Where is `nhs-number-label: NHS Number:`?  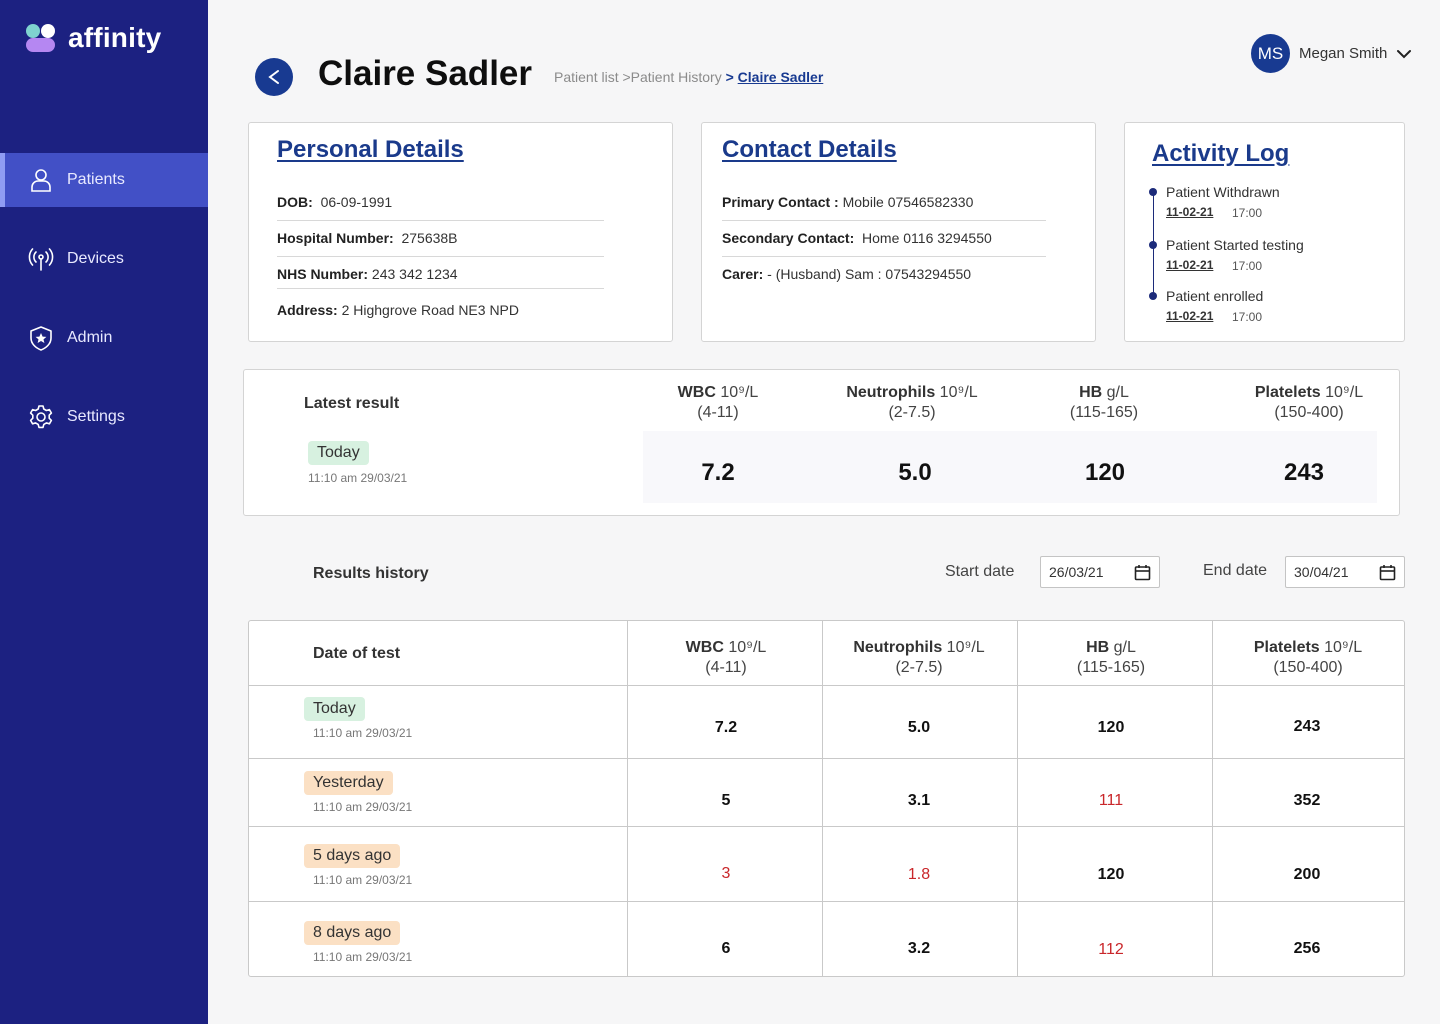
nhs-number-label: NHS Number: is located at coordinates (323, 274).